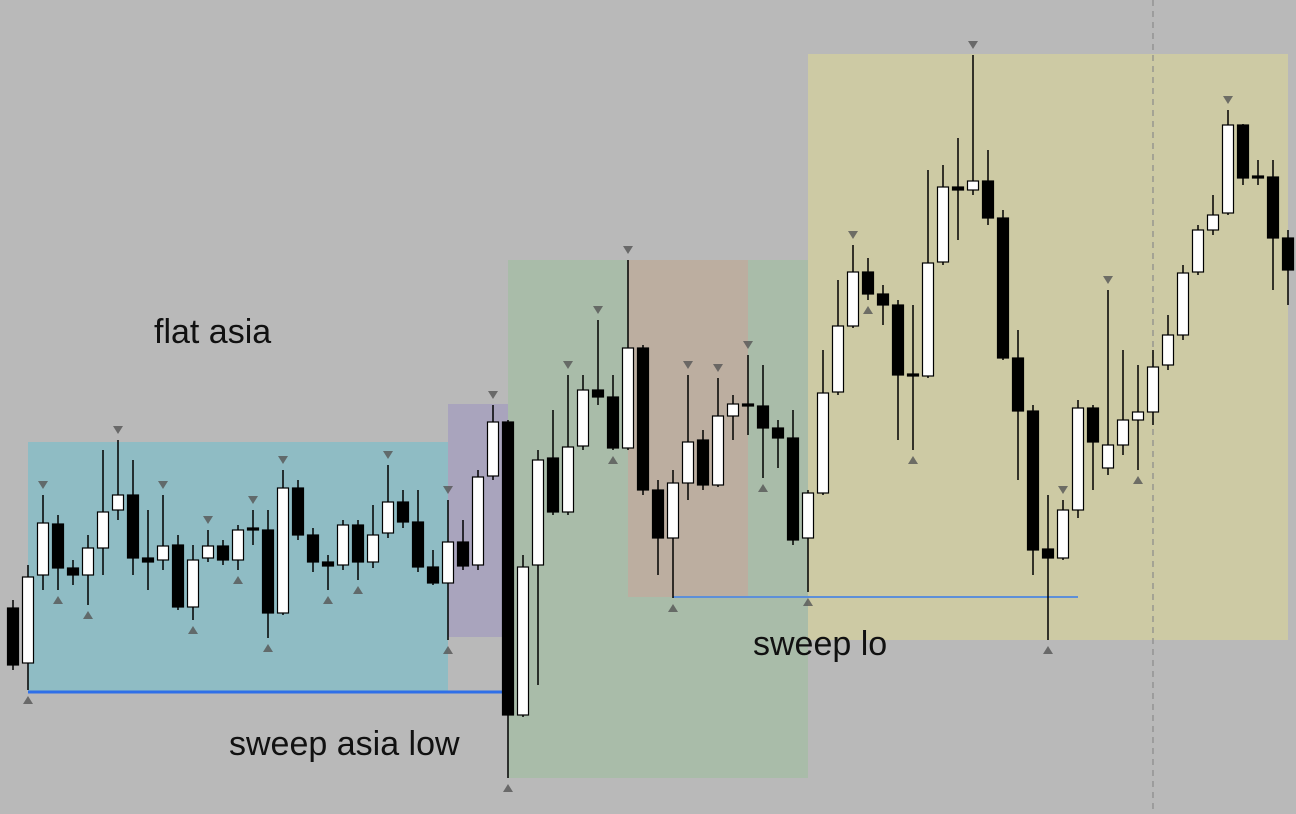 The image size is (1296, 814). Describe the element at coordinates (212, 332) in the screenshot. I see `annotation: flat asia` at that location.